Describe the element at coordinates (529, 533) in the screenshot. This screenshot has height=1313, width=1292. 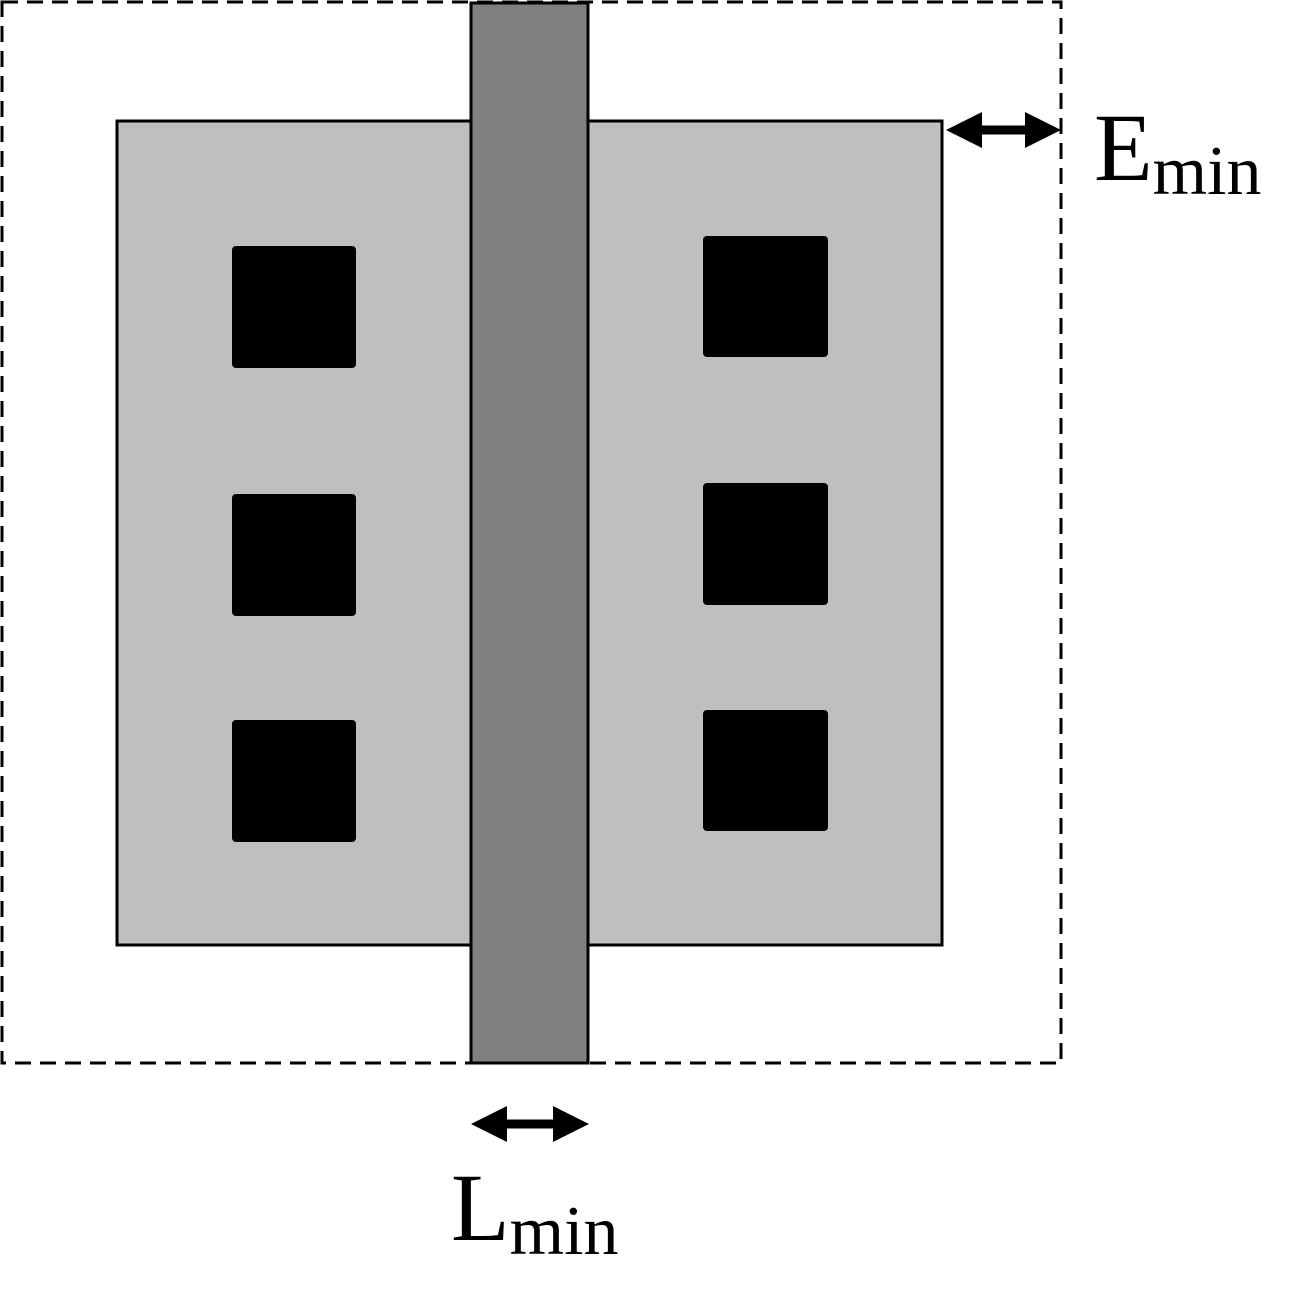
I see `gate-poly-strip` at that location.